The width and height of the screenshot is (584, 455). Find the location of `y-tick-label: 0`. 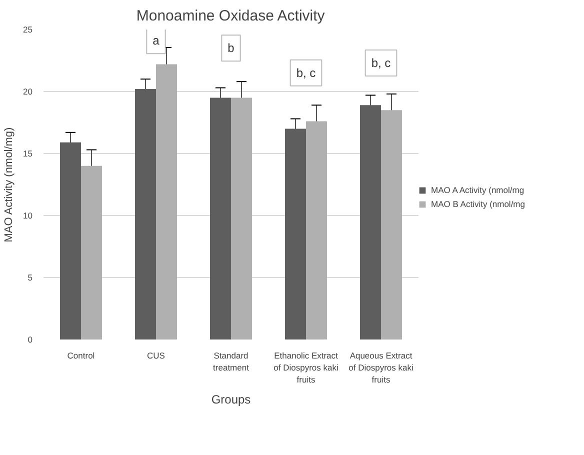

y-tick-label: 0 is located at coordinates (30, 339).